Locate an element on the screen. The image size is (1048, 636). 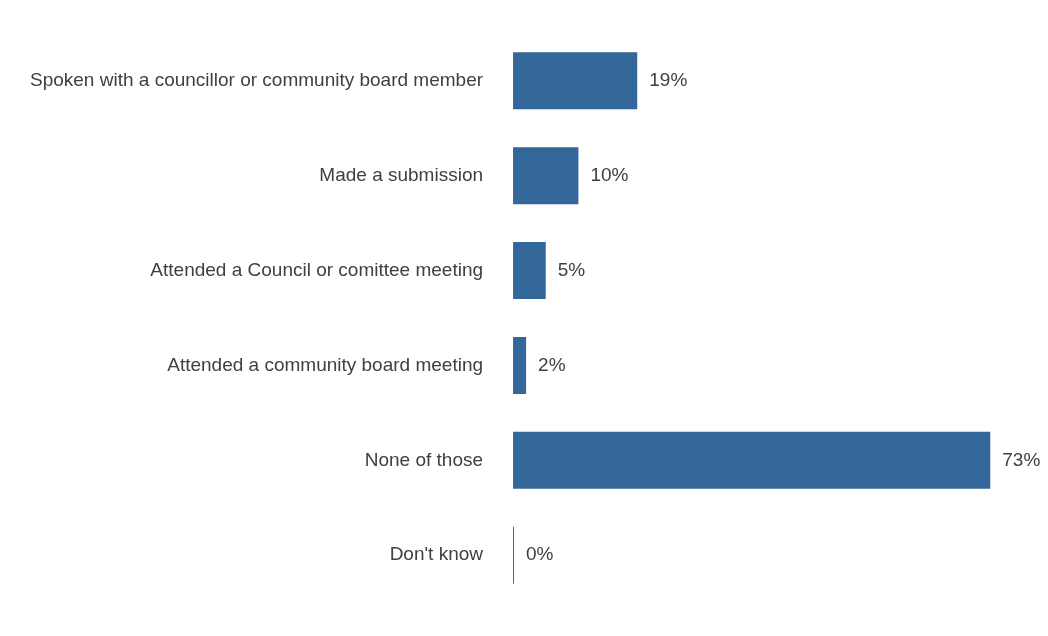
y-tick-label: Made a submission is located at coordinates (401, 174).